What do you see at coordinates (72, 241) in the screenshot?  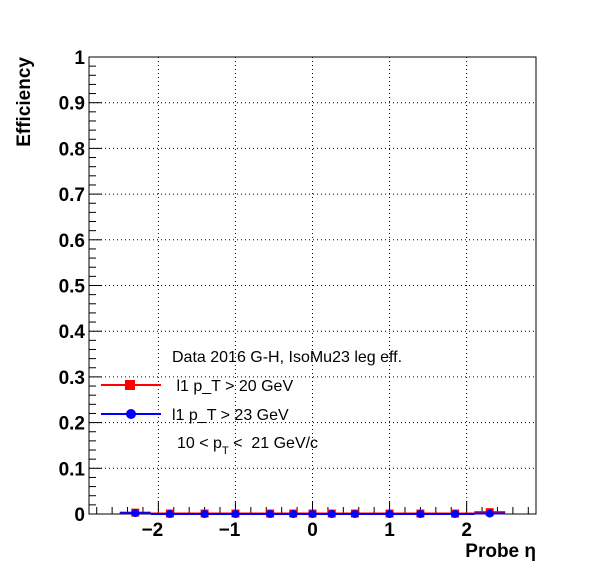 I see `y-tick-label: 0.6` at bounding box center [72, 241].